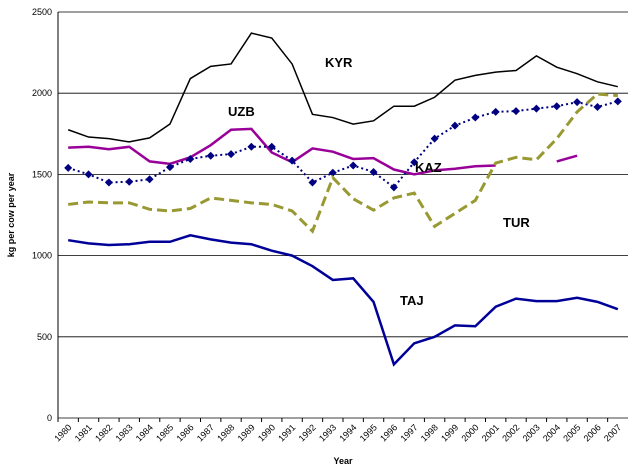 The image size is (630, 468). Describe the element at coordinates (49, 418) in the screenshot. I see `y-tick-label: 0` at that location.